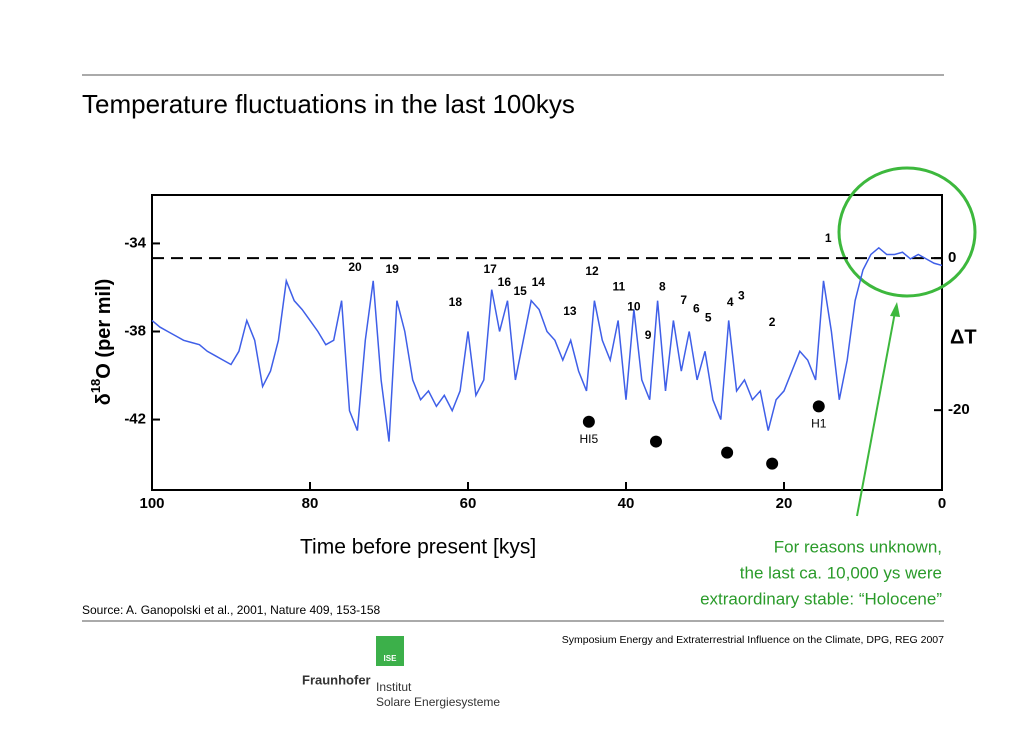 This screenshot has width=1024, height=729. I want to click on event-number: 3, so click(741, 295).